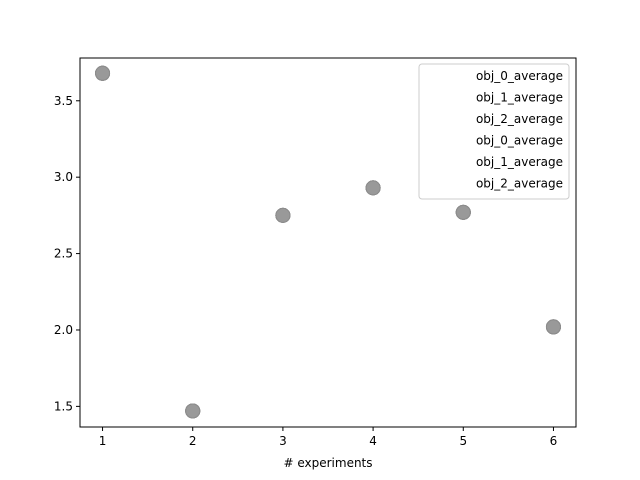 This screenshot has height=480, width=640. I want to click on y-tick-label: 2.0, so click(63, 330).